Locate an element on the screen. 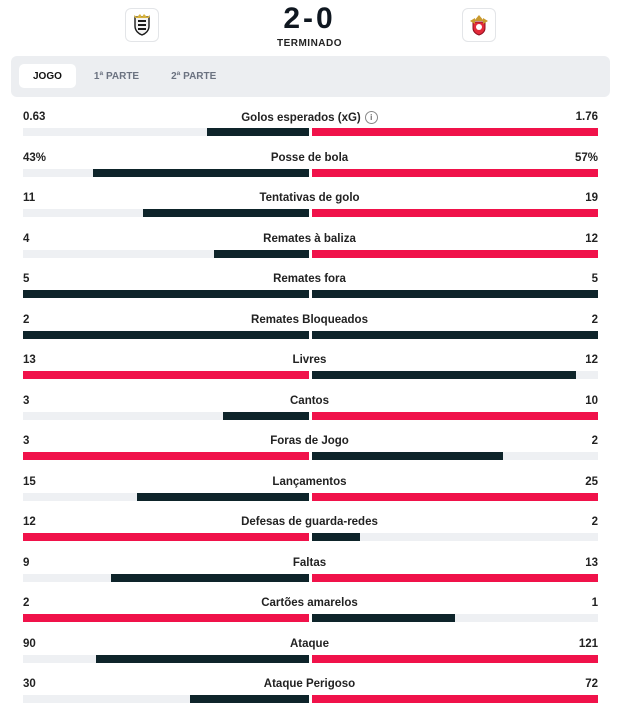 The width and height of the screenshot is (619, 720). stat-label-text: Golos esperados (xG) is located at coordinates (301, 117).